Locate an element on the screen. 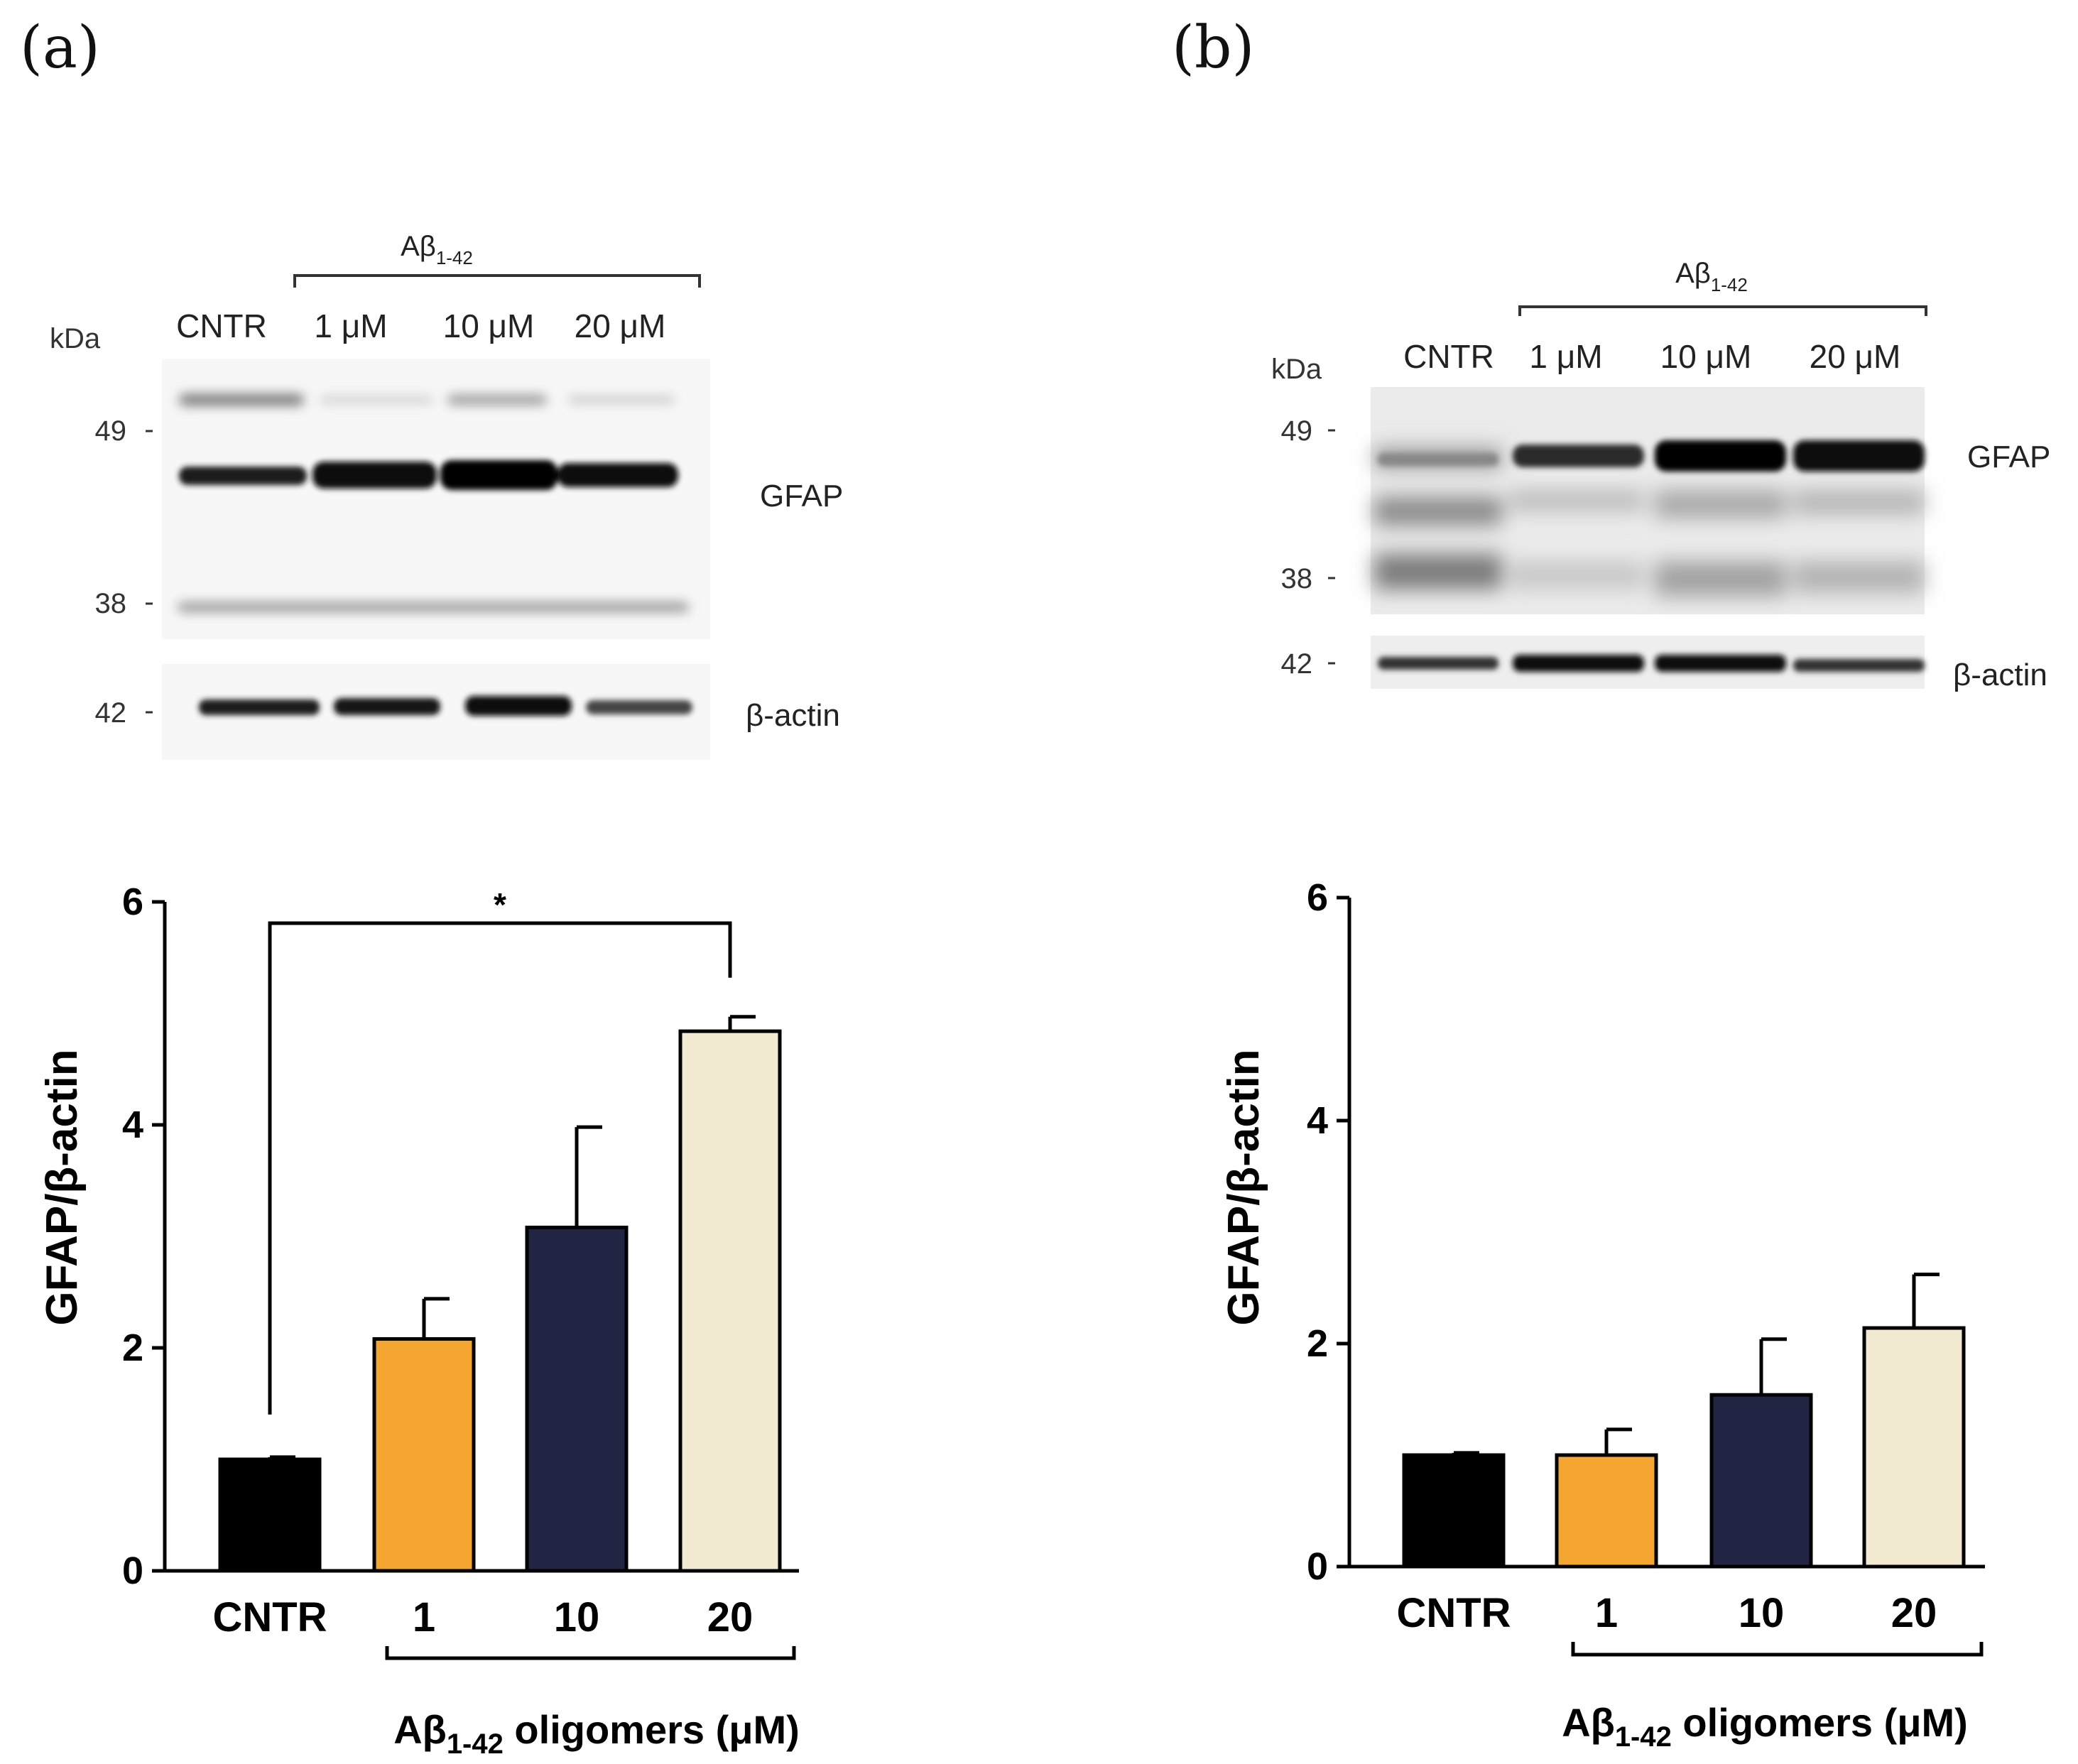 The image size is (2078, 1764). blot-group-bracket-a is located at coordinates (497, 281).